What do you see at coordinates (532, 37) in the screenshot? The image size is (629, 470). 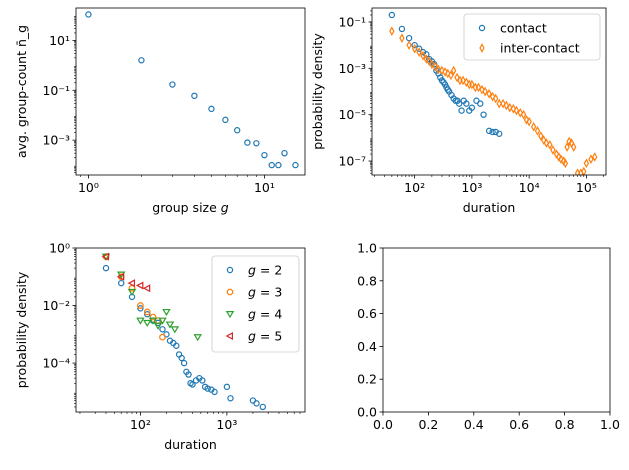 I see `legend-frame` at bounding box center [532, 37].